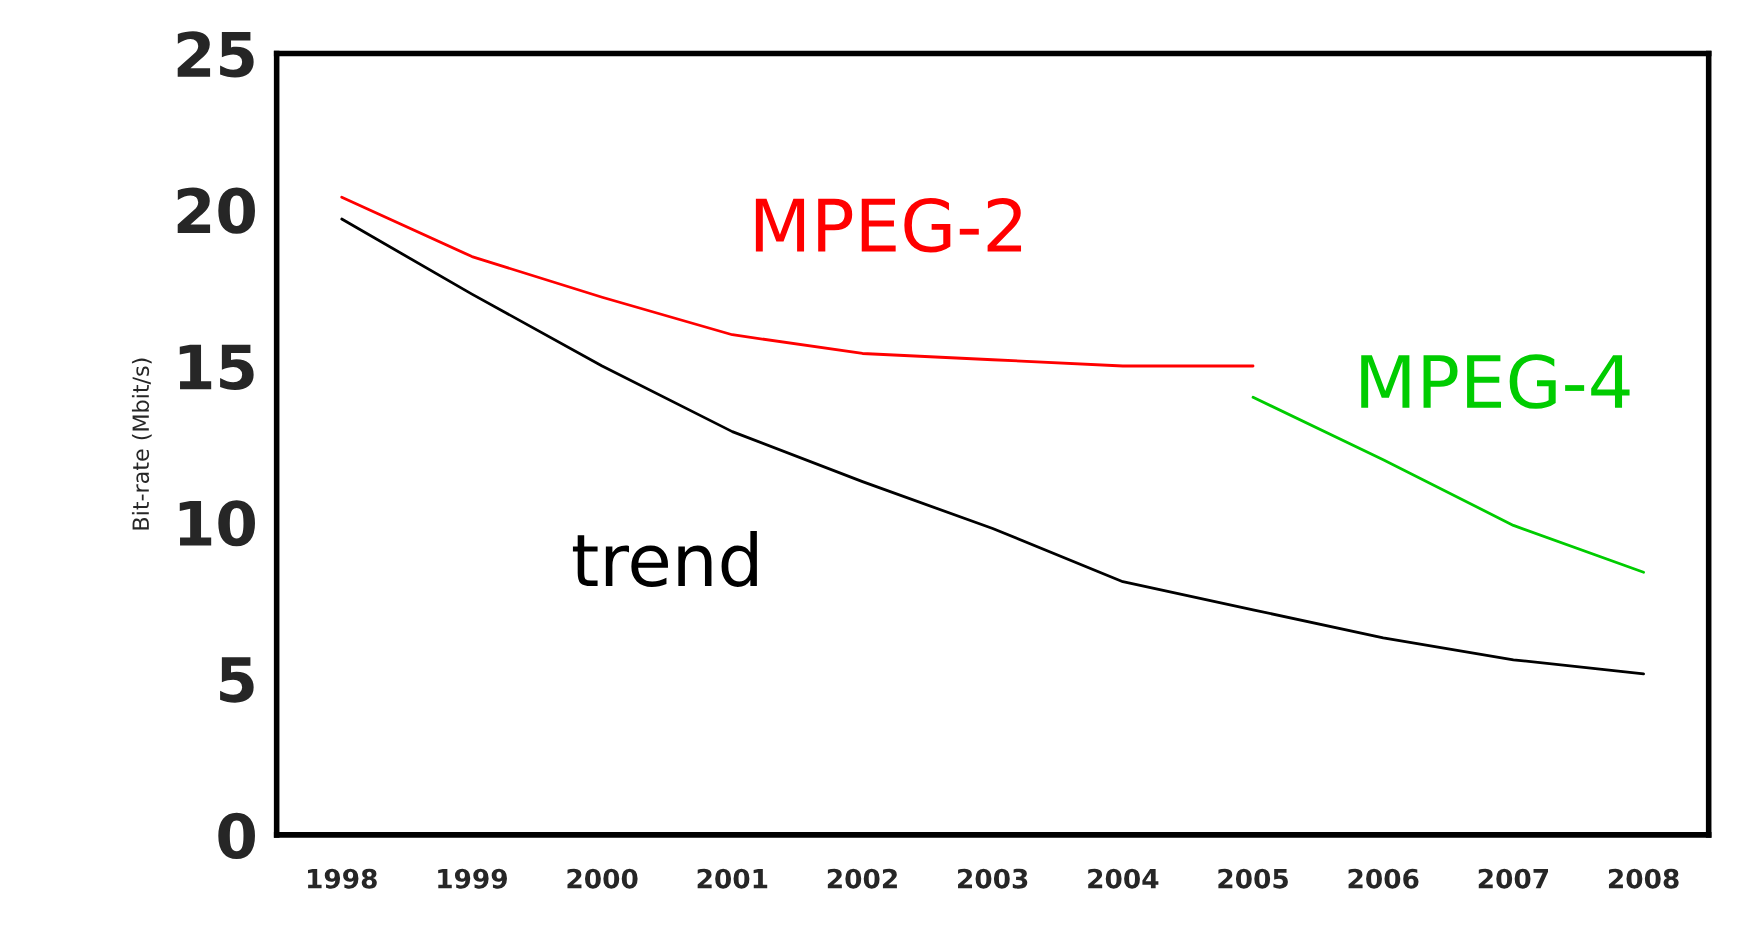 The width and height of the screenshot is (1740, 937). Describe the element at coordinates (888, 225) in the screenshot. I see `series-label: MPEG-2` at that location.